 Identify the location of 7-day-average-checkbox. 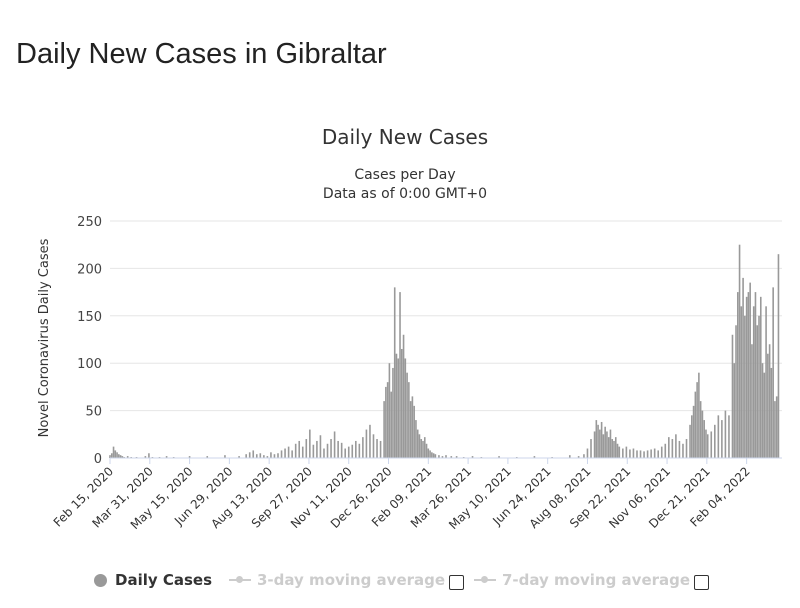
(701, 582).